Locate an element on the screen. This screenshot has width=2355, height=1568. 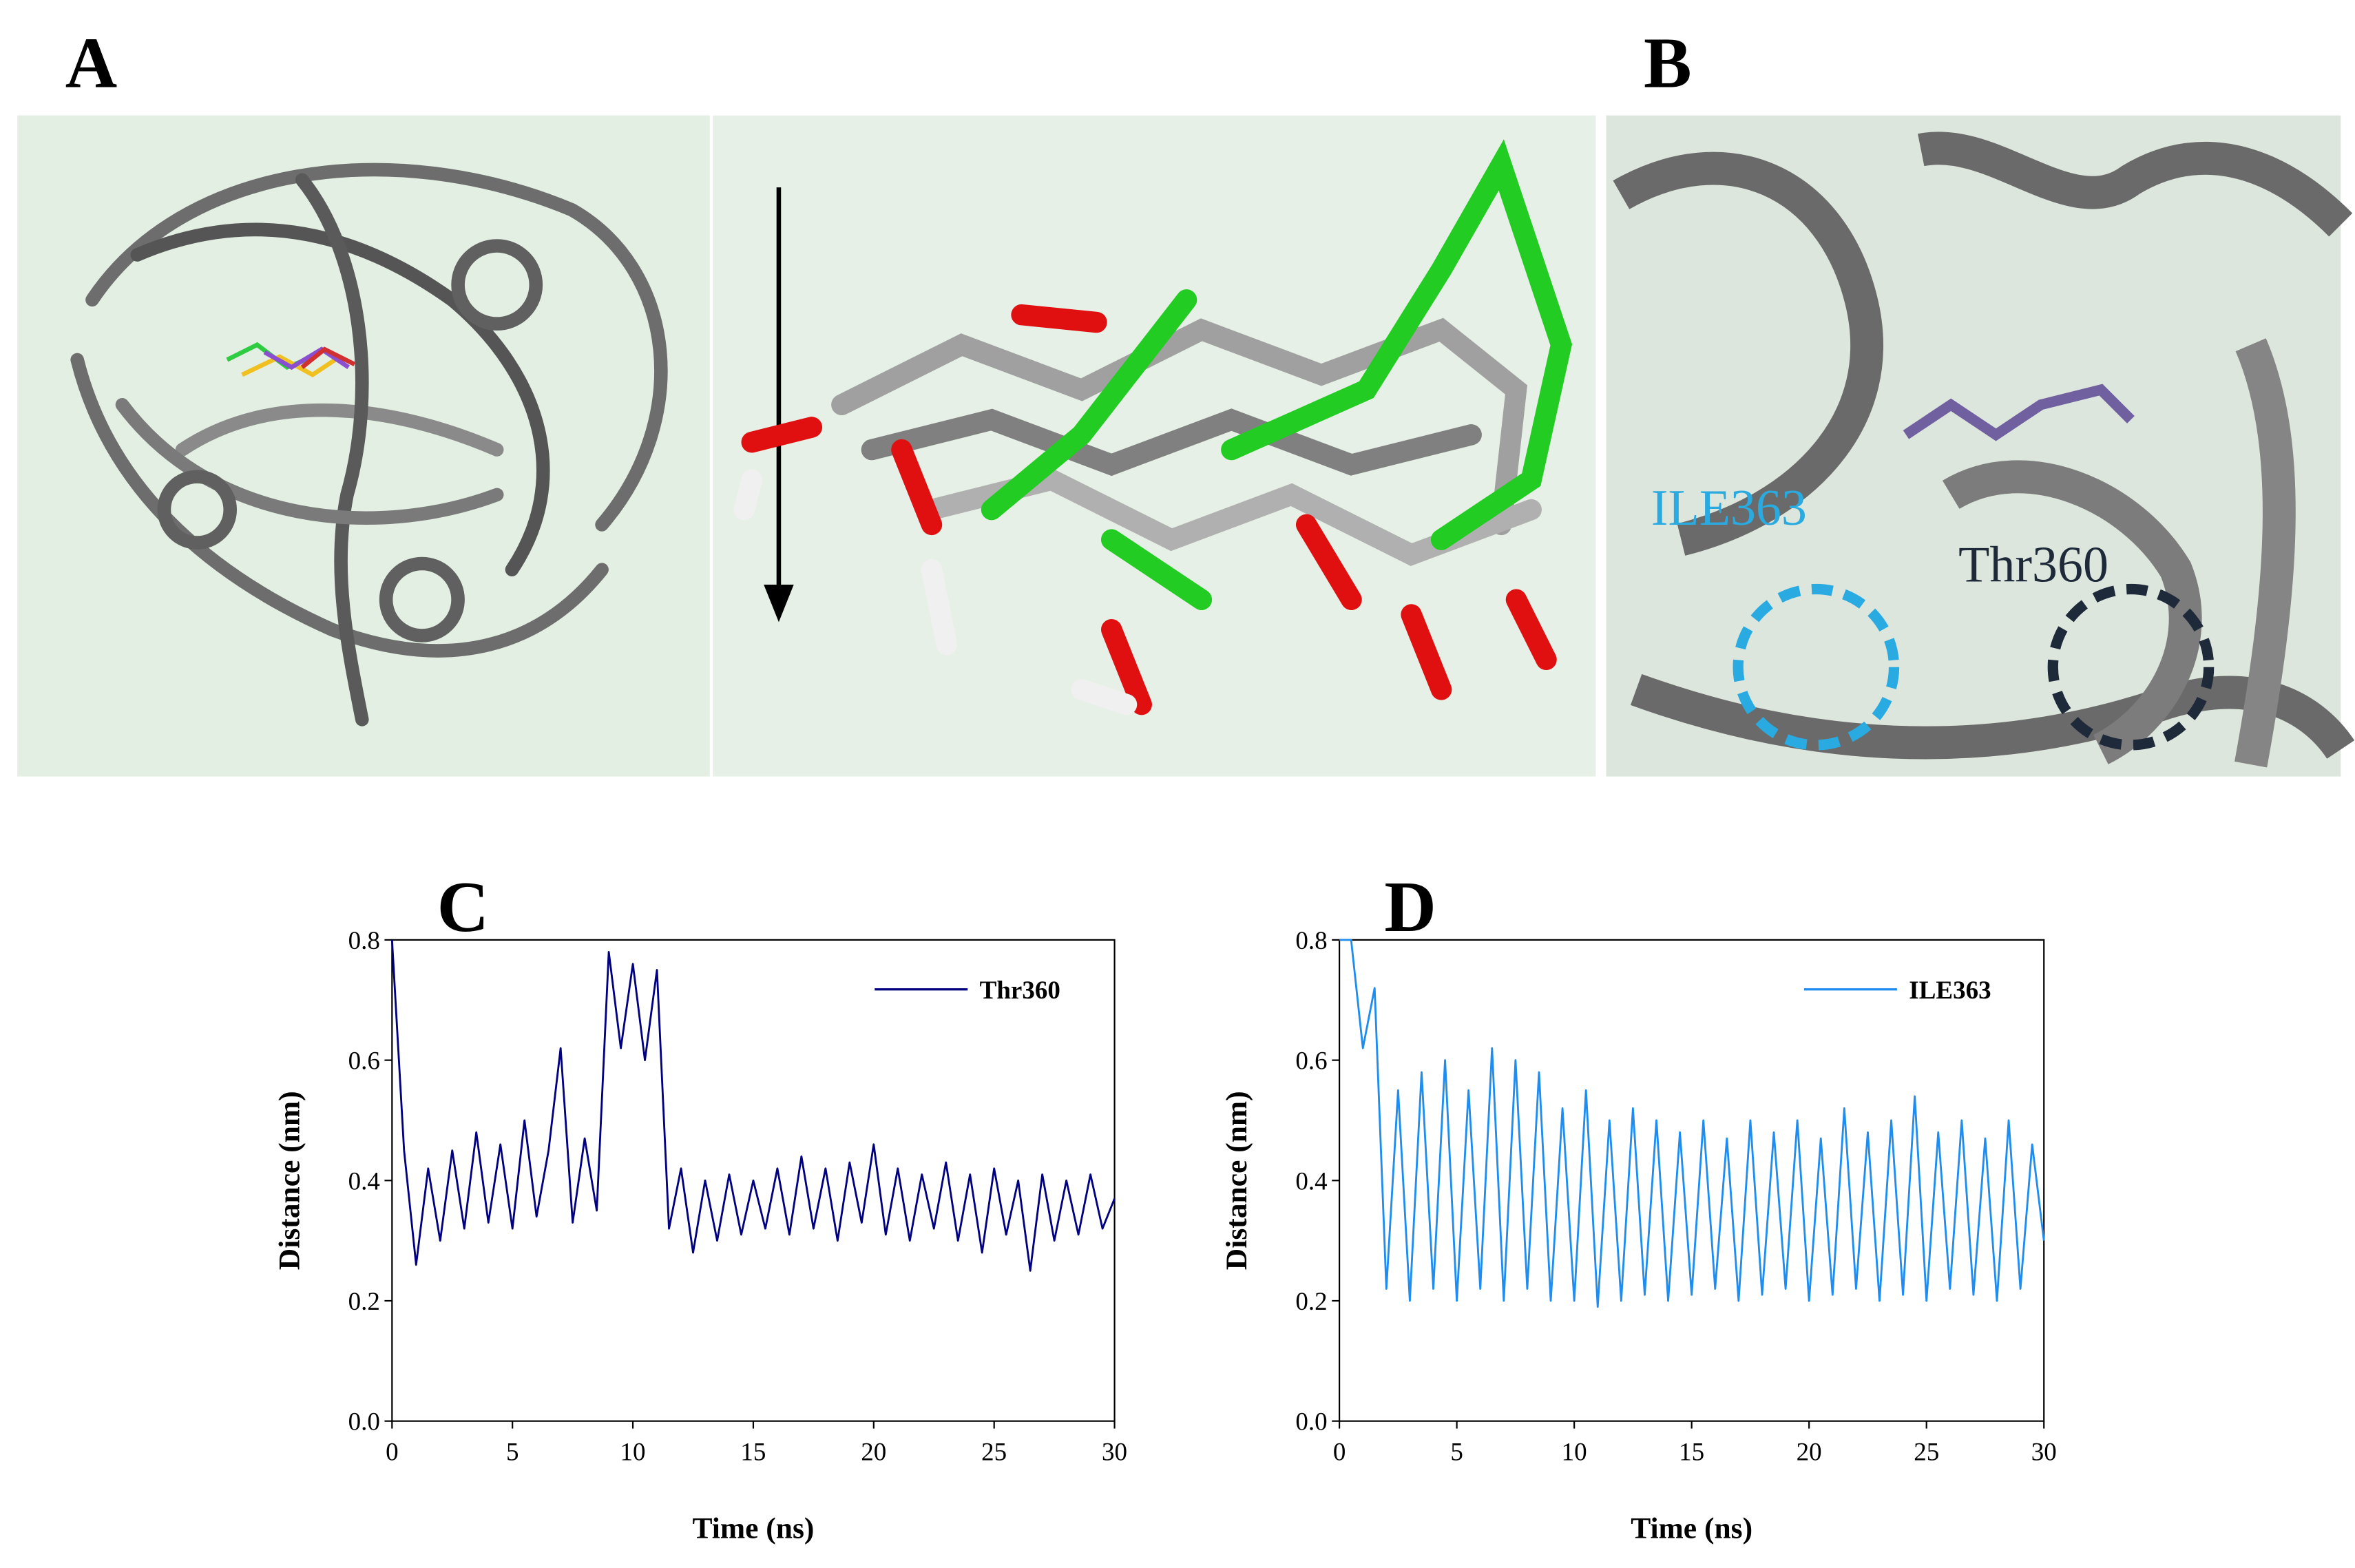
annotation: ILE363 is located at coordinates (1729, 508).